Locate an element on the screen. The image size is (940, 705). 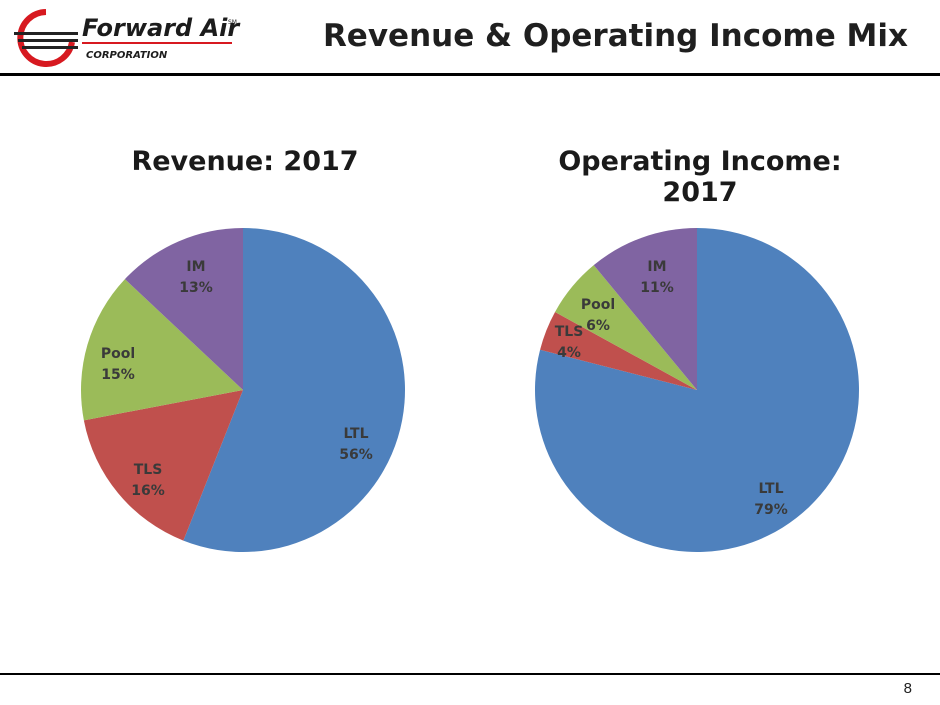
pie-1-value-pool: 6% is located at coordinates (598, 326).